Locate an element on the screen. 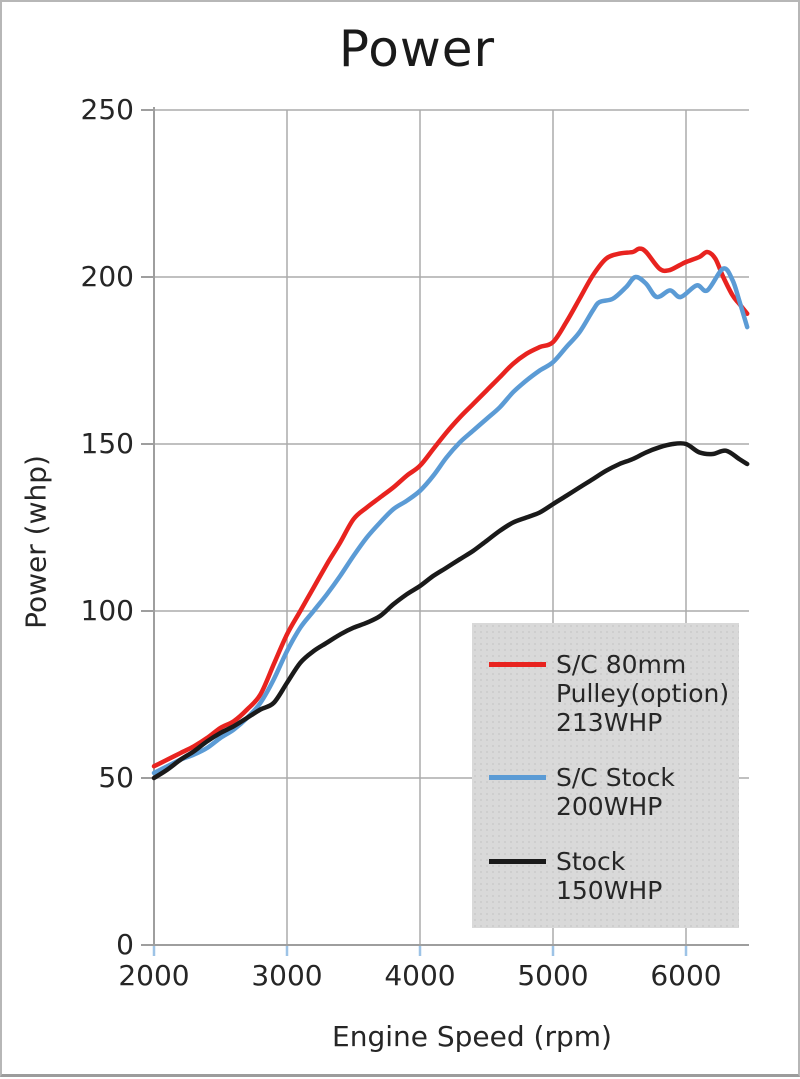  legend-entry-stock: Stock 150WHP is located at coordinates (609, 876).